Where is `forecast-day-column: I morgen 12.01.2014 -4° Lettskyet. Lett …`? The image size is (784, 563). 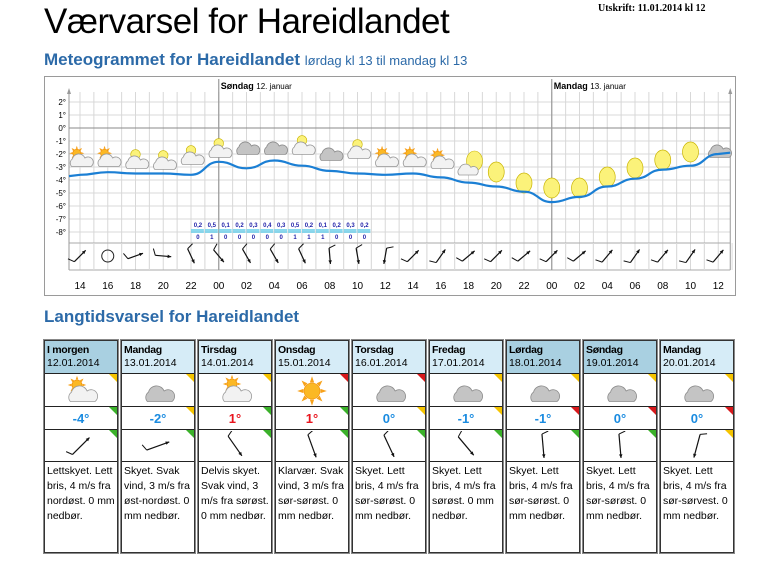 forecast-day-column: I morgen 12.01.2014 -4° Lettskyet. Lett … is located at coordinates (81, 446).